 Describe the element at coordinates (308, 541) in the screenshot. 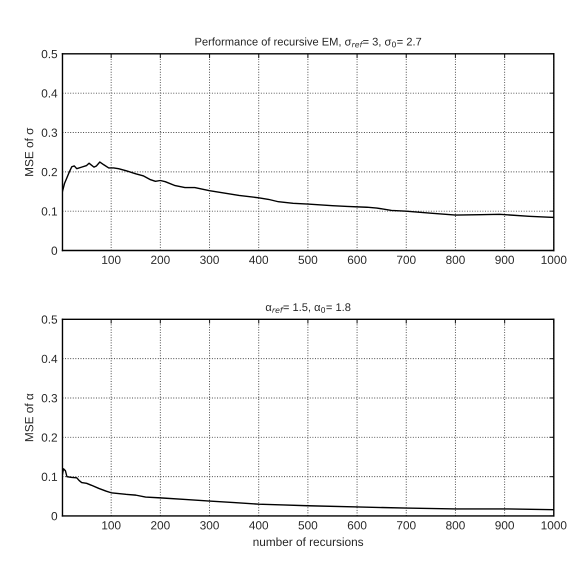

I see `x-axis-title: number of recursions` at that location.